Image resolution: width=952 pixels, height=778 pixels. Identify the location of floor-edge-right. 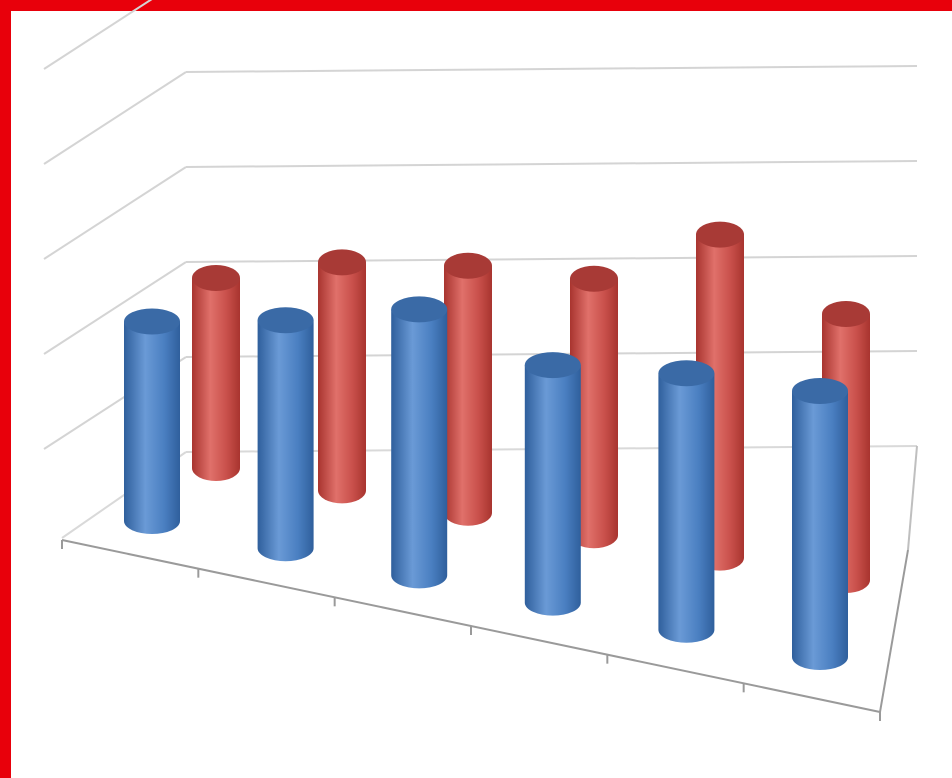
(912, 498).